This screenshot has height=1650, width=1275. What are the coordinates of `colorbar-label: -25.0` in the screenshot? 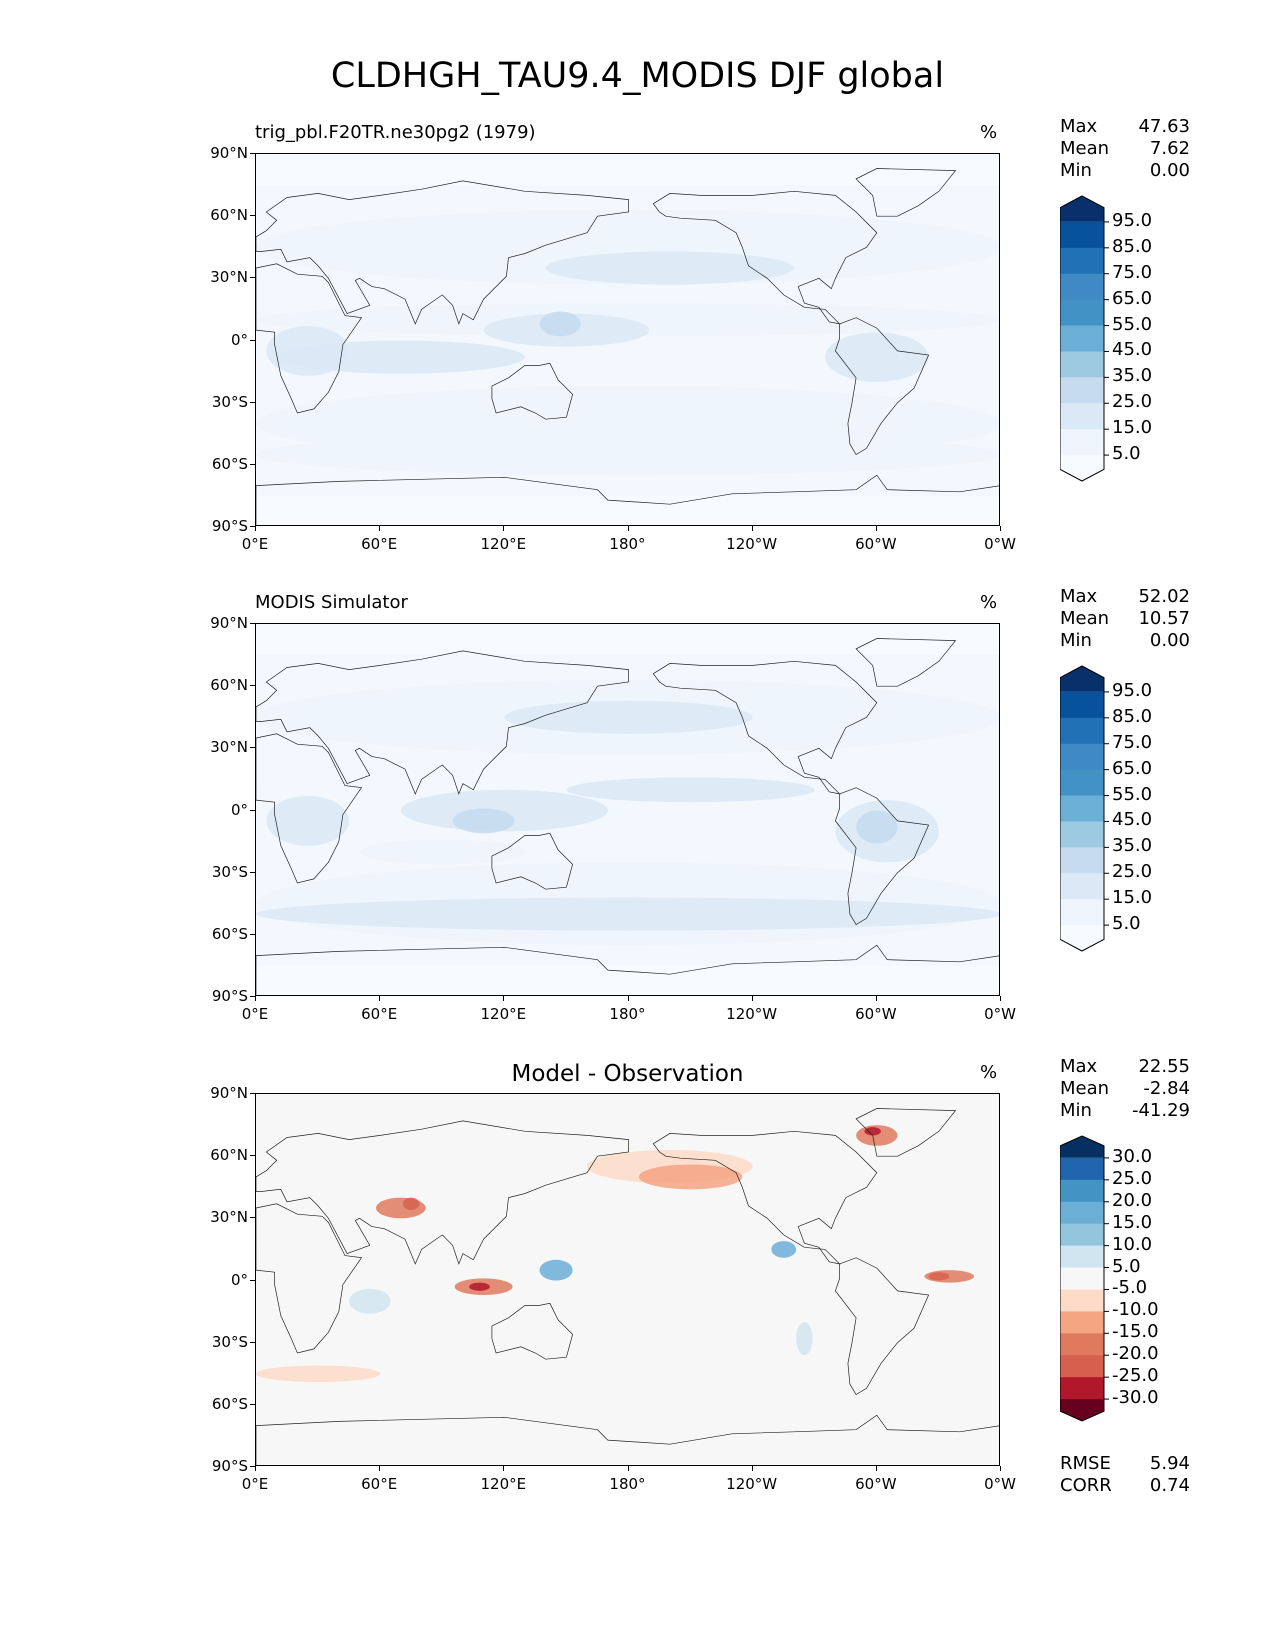 It's located at (1135, 1376).